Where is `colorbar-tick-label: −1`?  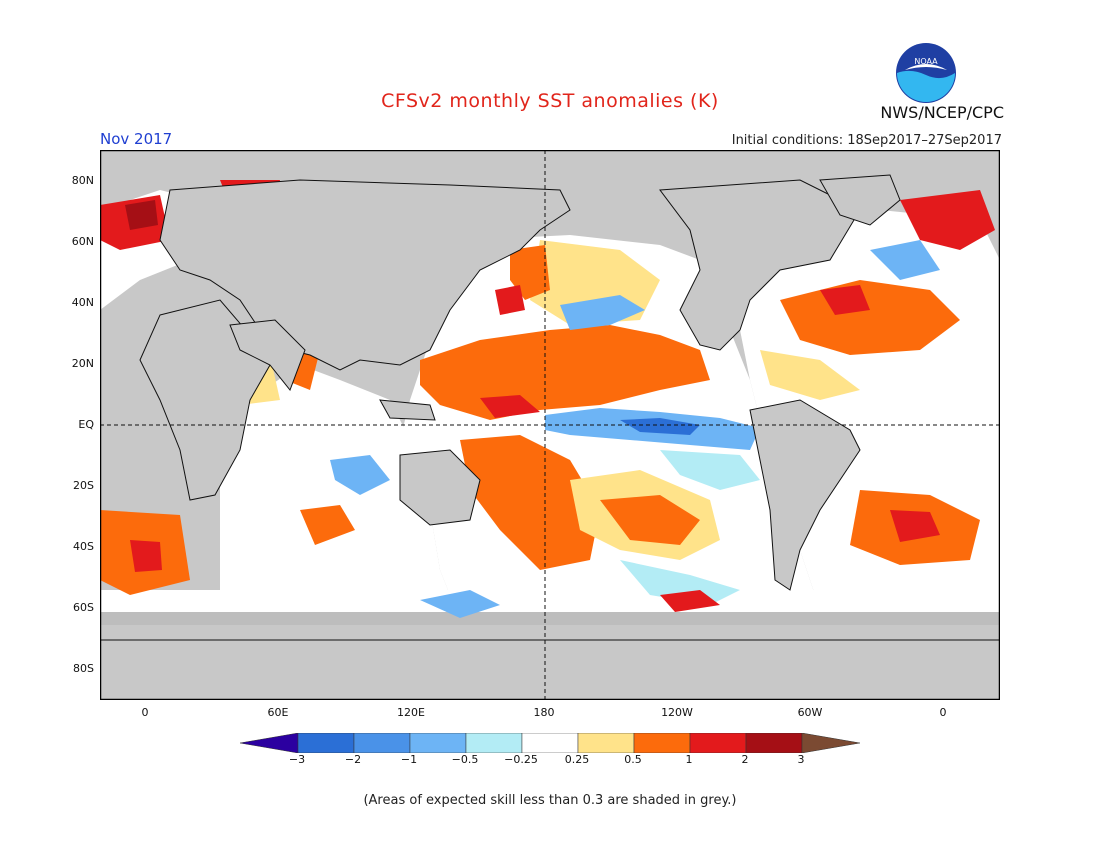 colorbar-tick-label: −1 is located at coordinates (409, 759).